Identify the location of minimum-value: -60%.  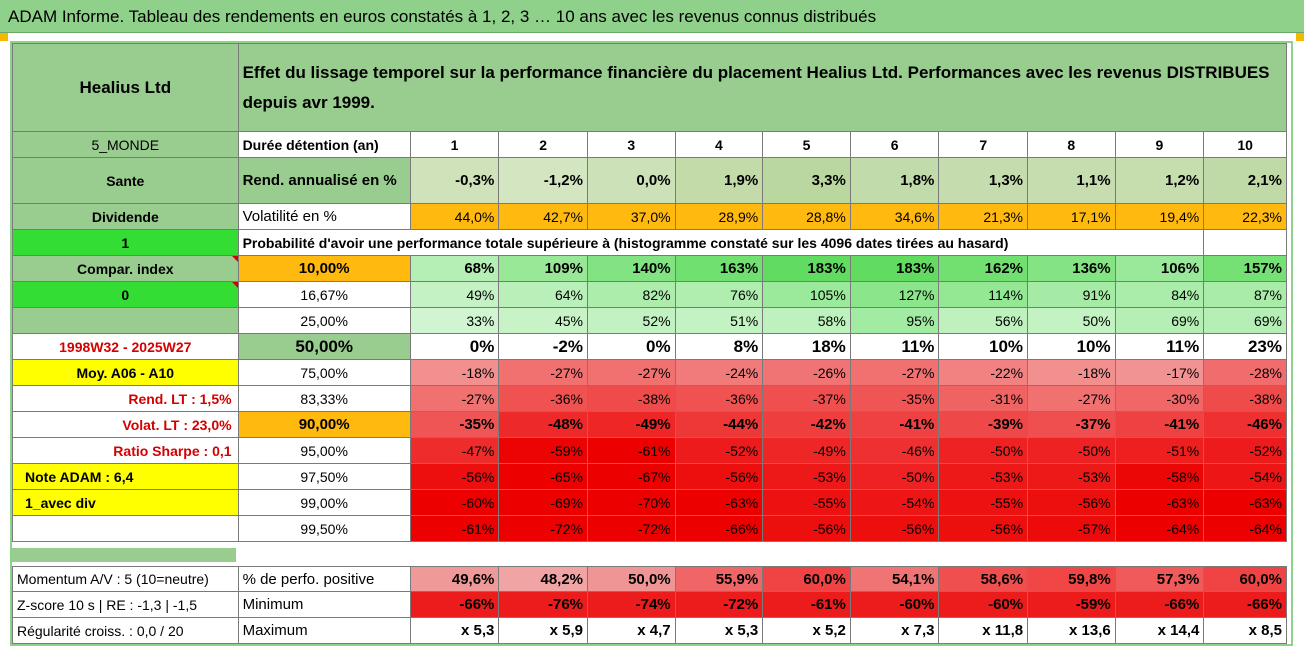
(983, 604).